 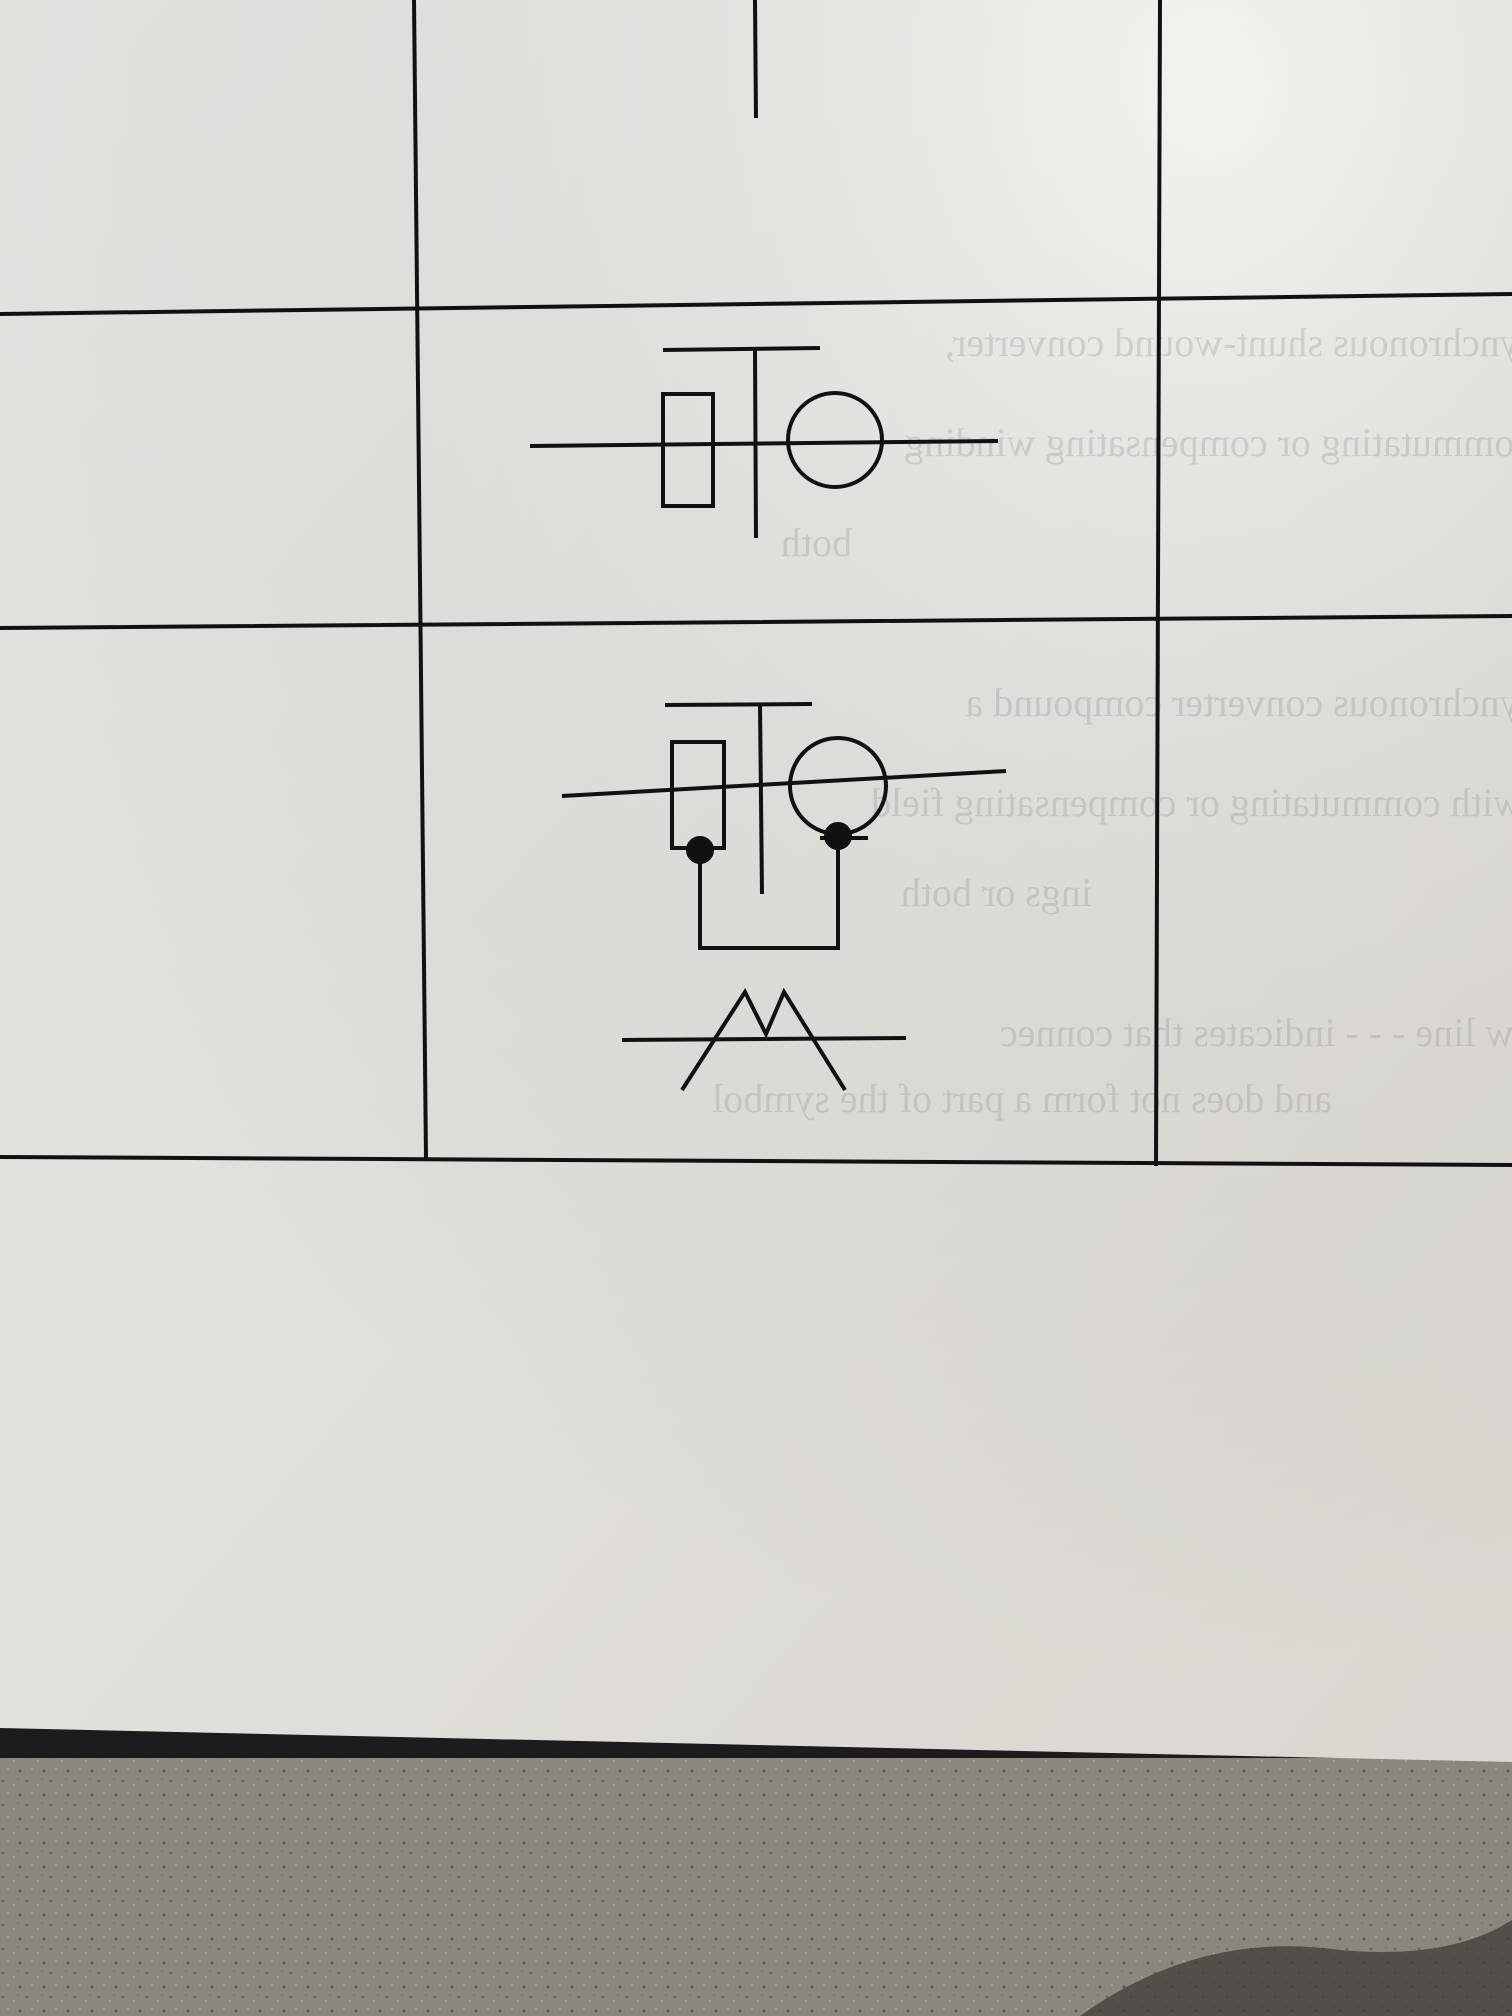 I want to click on symbol-armature-circle, so click(x=835, y=440).